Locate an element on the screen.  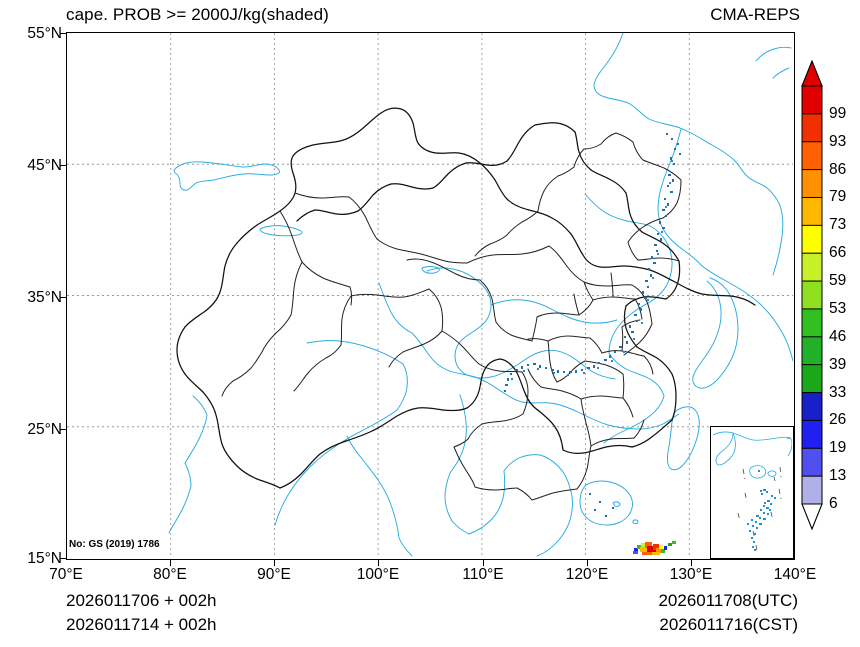
map-shaded-field is located at coordinates (592, 344).